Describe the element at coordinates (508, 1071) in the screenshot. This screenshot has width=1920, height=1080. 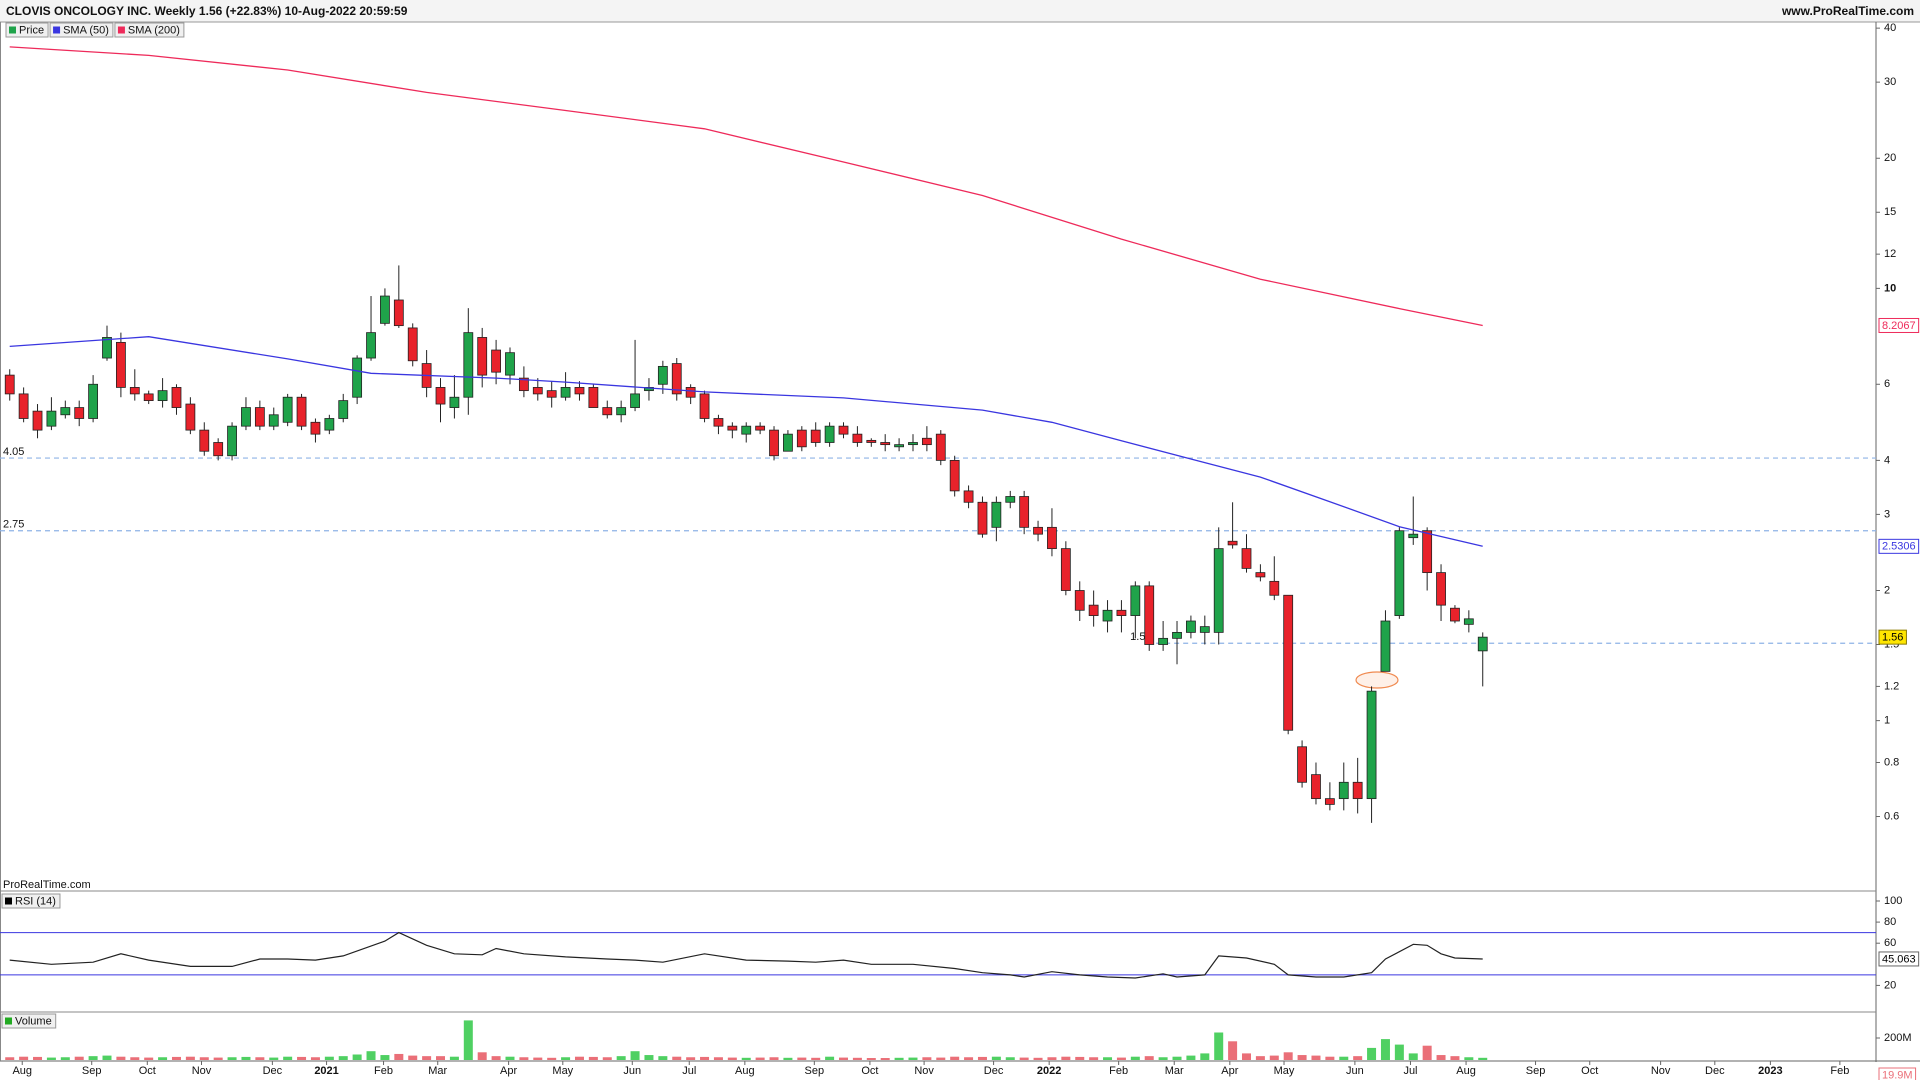
I see `x-tick-label: Apr` at that location.